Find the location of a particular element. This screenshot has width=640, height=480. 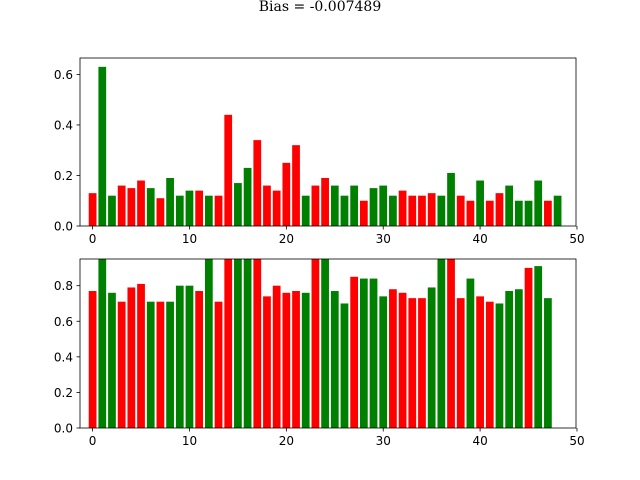

y-tick-label: 0.2 is located at coordinates (63, 176).